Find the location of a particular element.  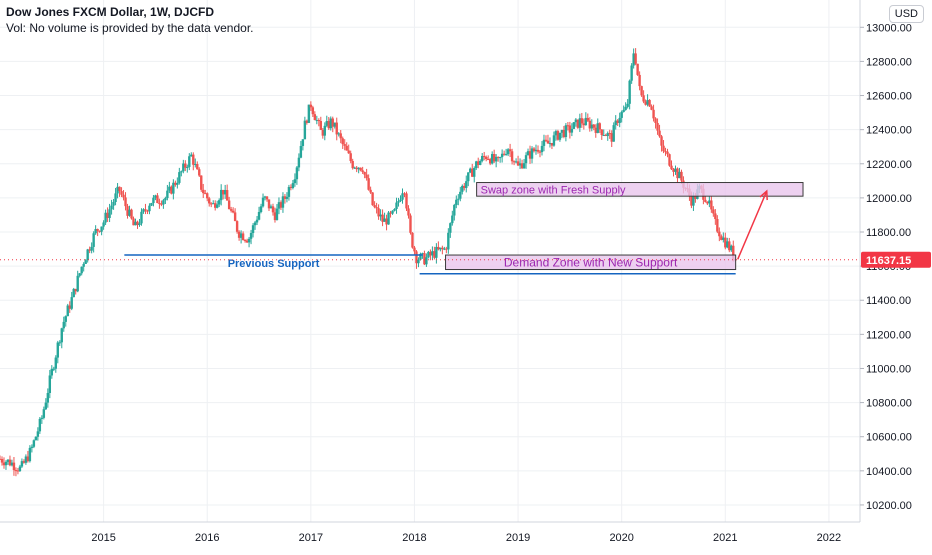

swap-zone-rect is located at coordinates (640, 189).